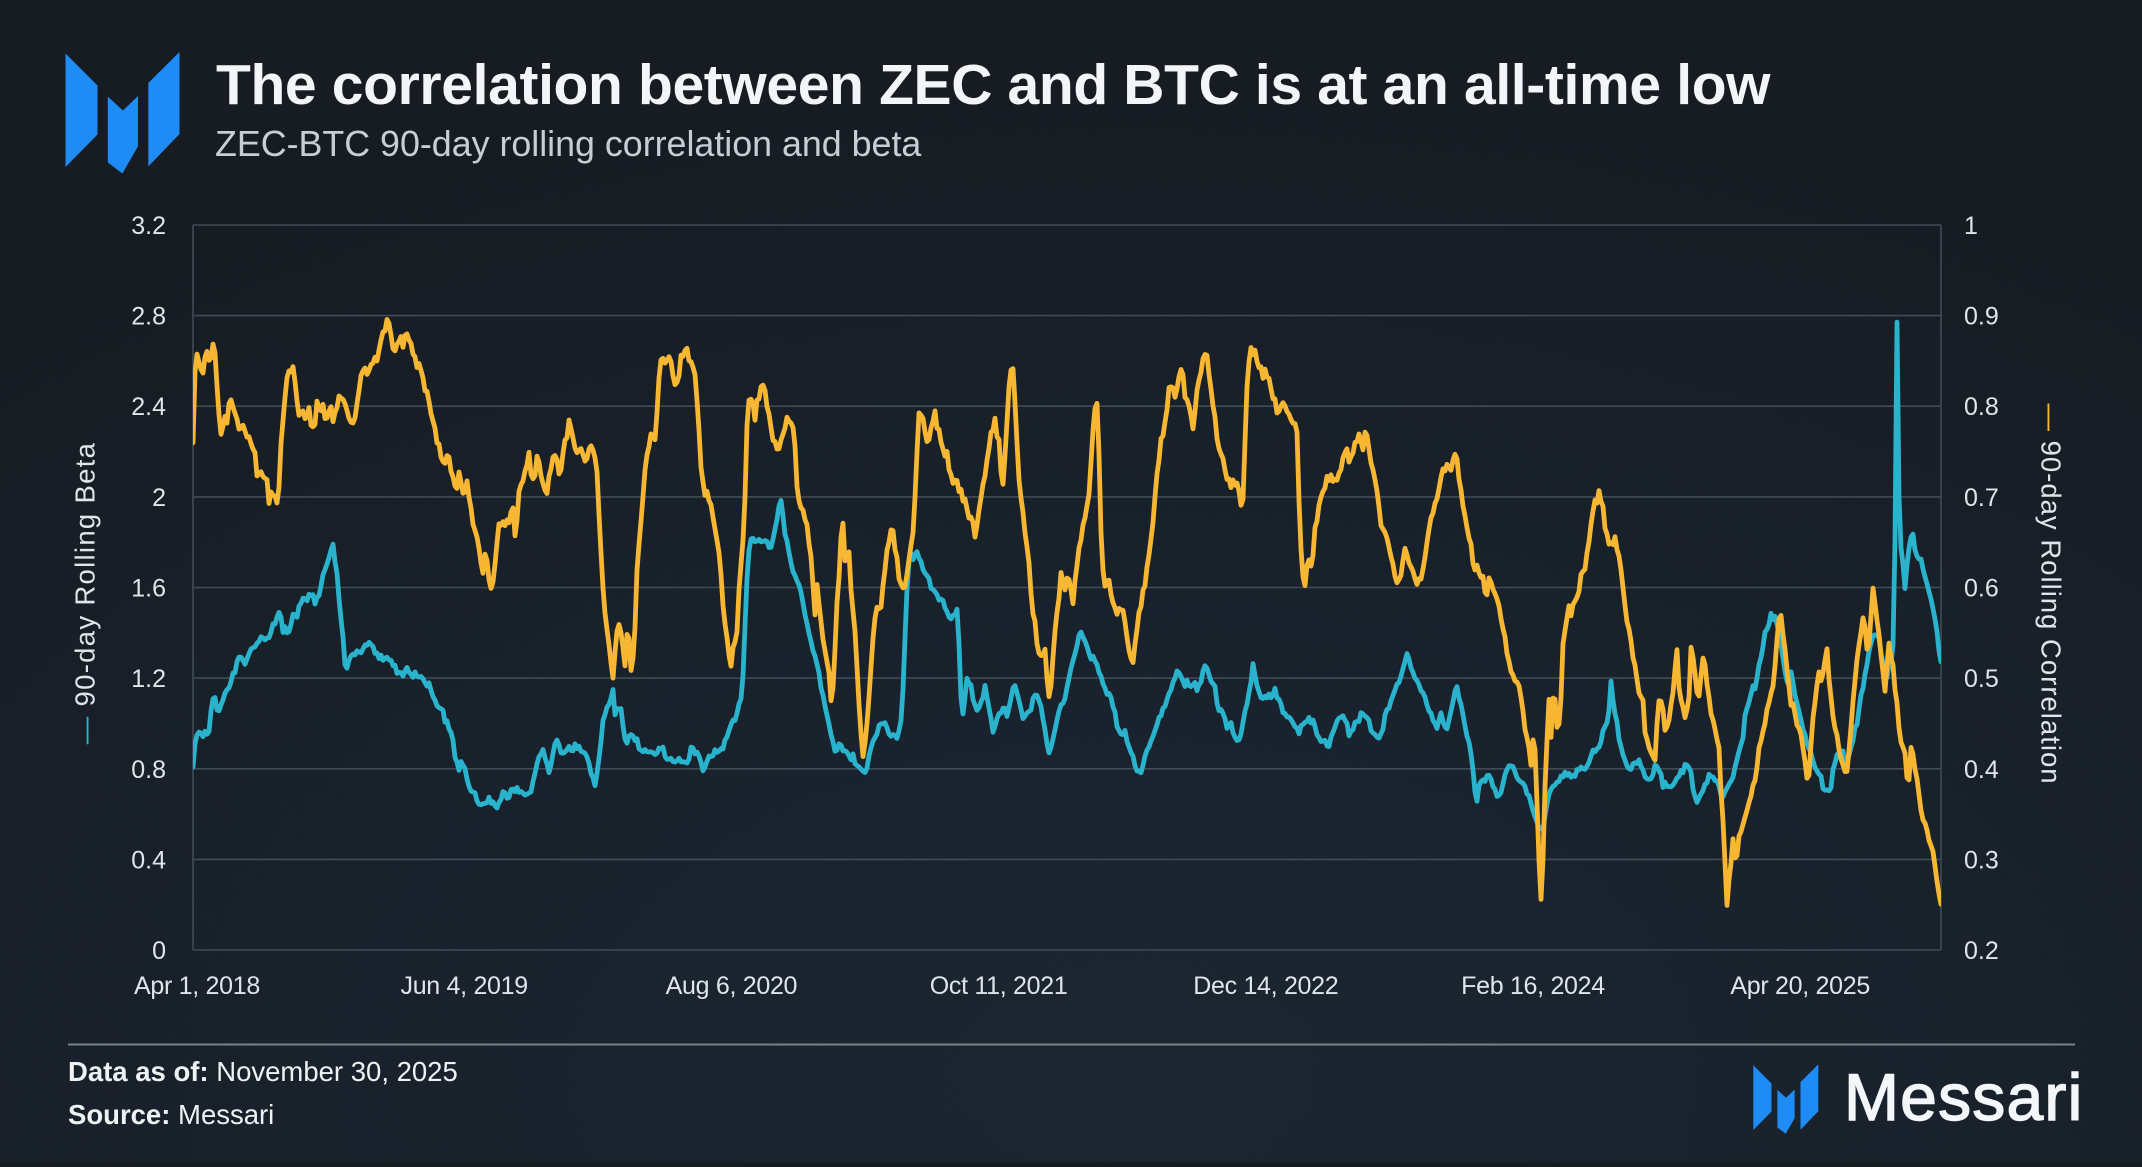  What do you see at coordinates (1981, 589) in the screenshot?
I see `svg-text: 0.6` at bounding box center [1981, 589].